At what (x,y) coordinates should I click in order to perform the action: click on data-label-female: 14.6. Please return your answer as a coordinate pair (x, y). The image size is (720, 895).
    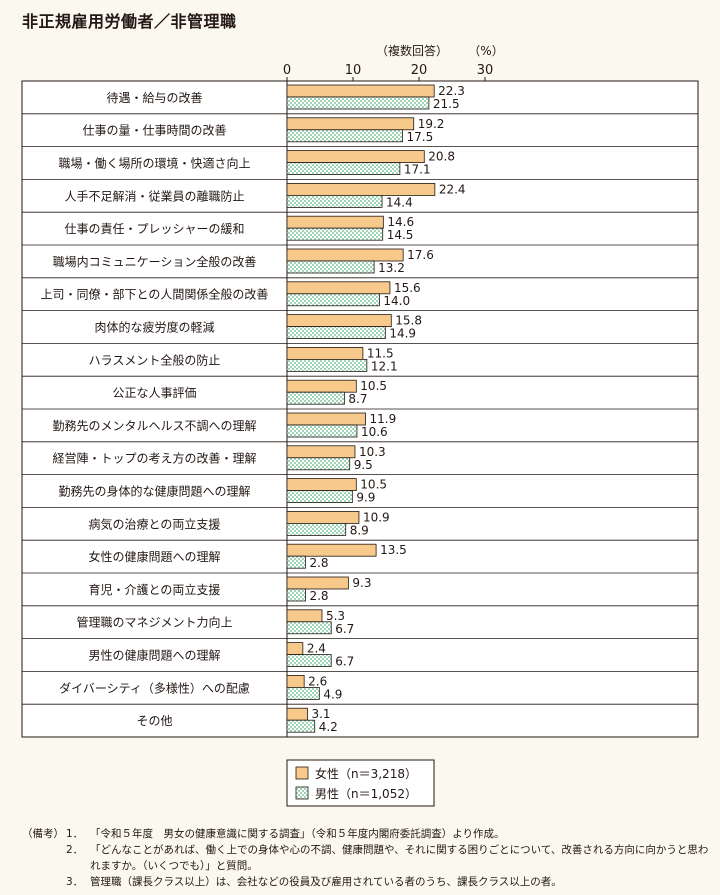
    Looking at the image, I should click on (400, 222).